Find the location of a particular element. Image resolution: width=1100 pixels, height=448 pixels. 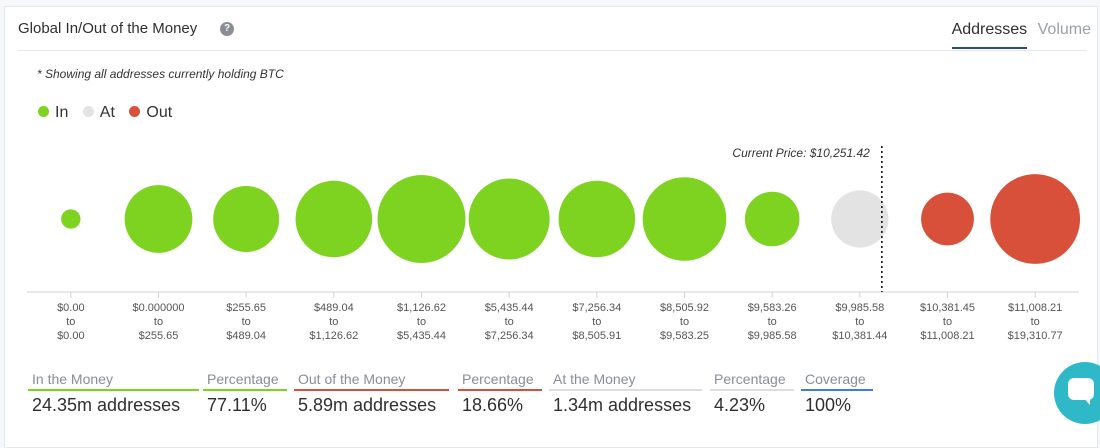

legend-item-at: At is located at coordinates (98, 113).